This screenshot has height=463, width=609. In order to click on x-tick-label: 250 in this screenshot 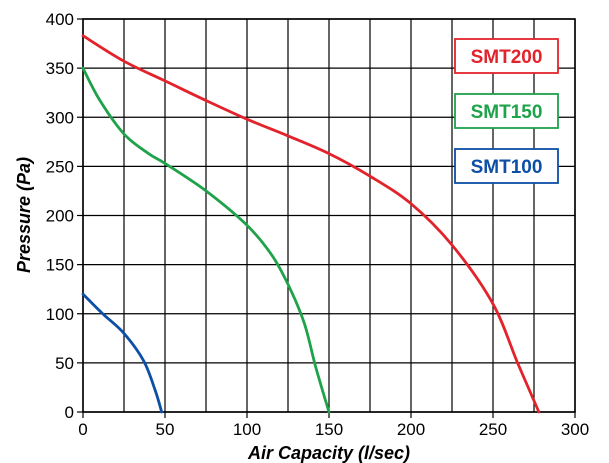, I will do `click(493, 429)`.